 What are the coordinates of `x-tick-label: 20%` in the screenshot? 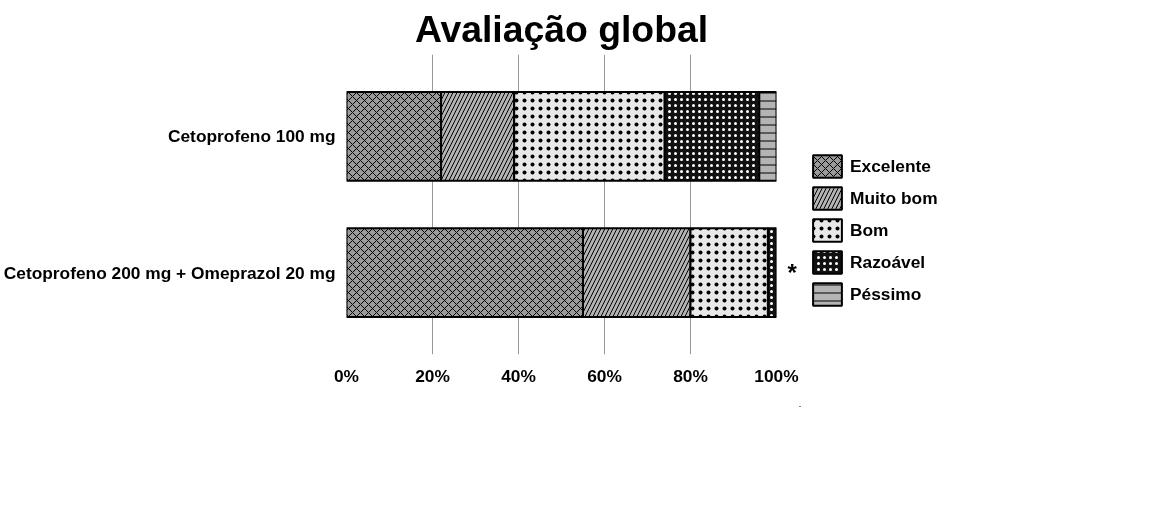 It's located at (432, 375).